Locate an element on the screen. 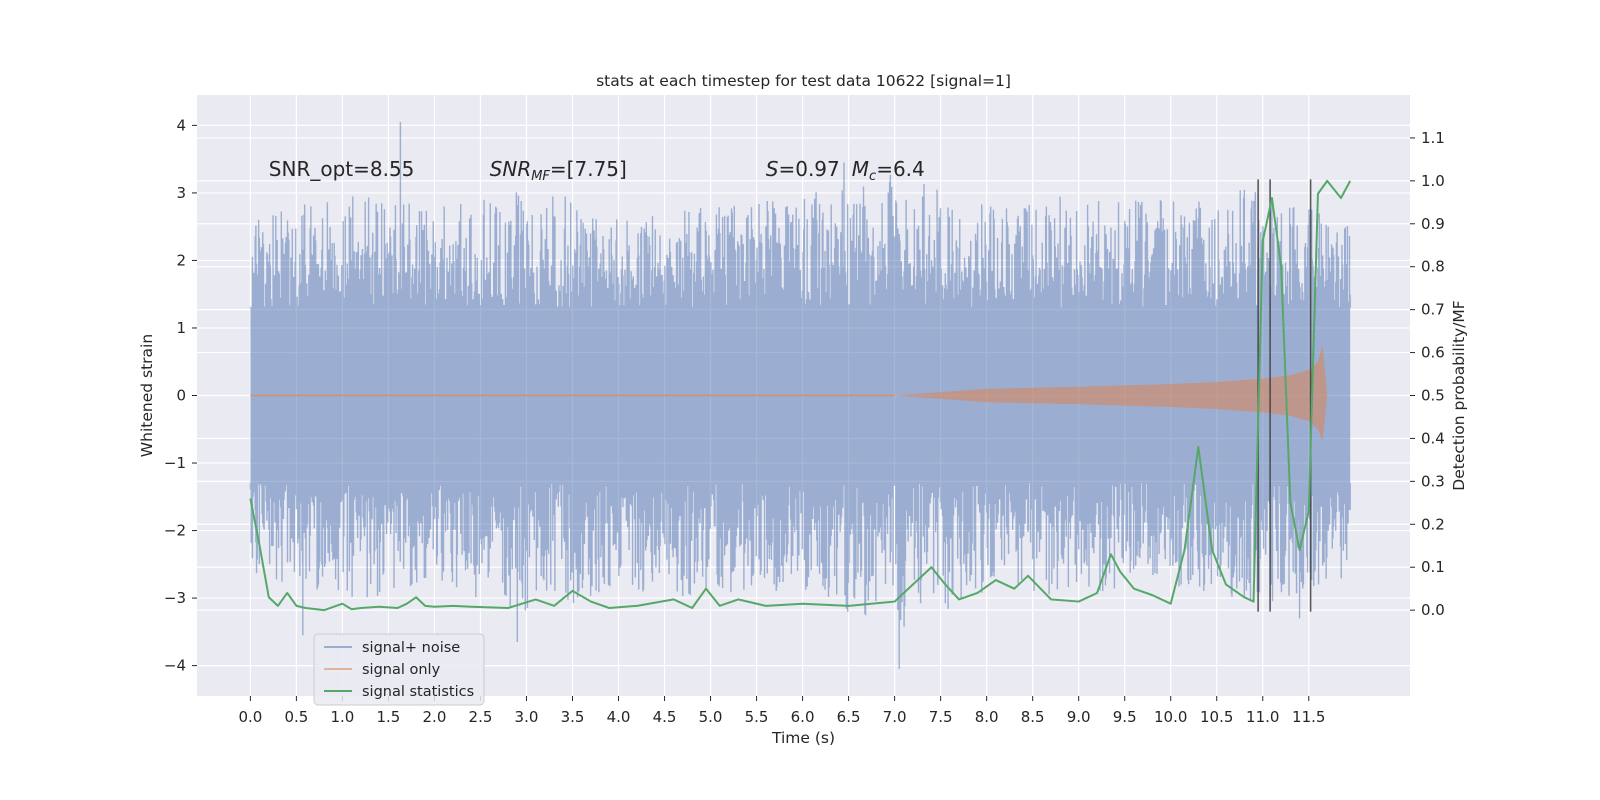  x-tick-label: 5.0 is located at coordinates (711, 717).